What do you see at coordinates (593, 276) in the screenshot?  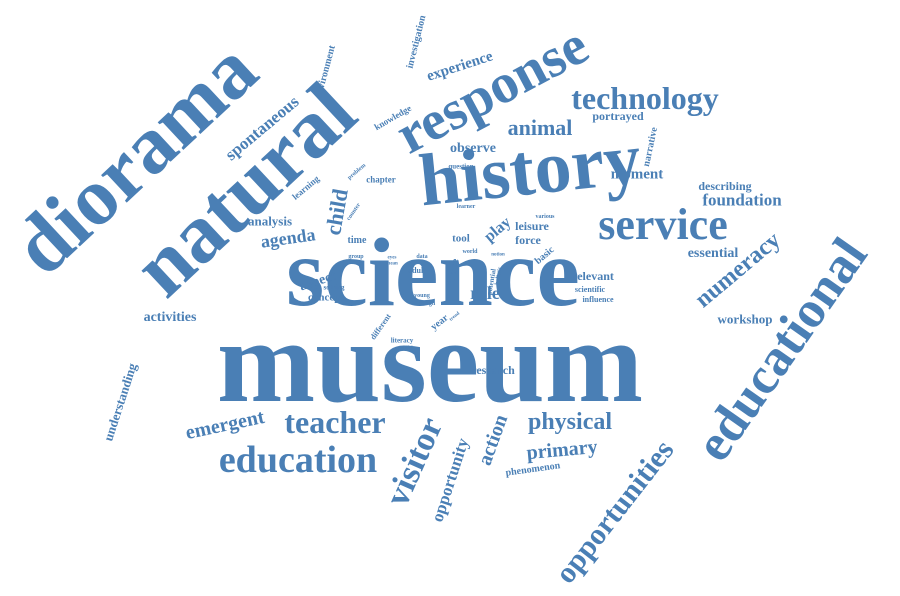 I see `word-relevant: relevant` at bounding box center [593, 276].